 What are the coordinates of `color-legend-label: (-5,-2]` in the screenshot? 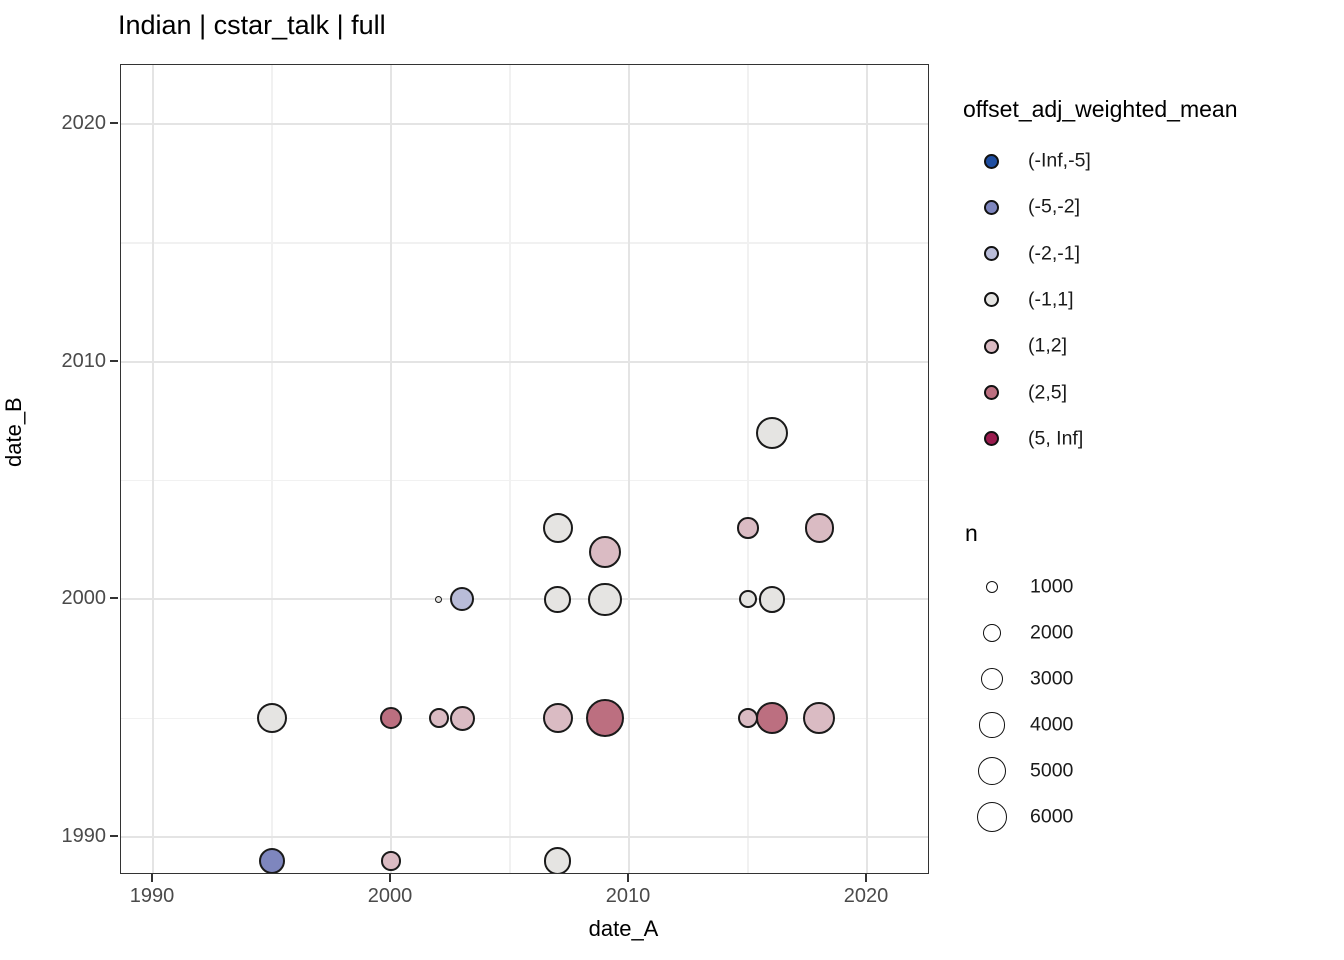 It's located at (1054, 206).